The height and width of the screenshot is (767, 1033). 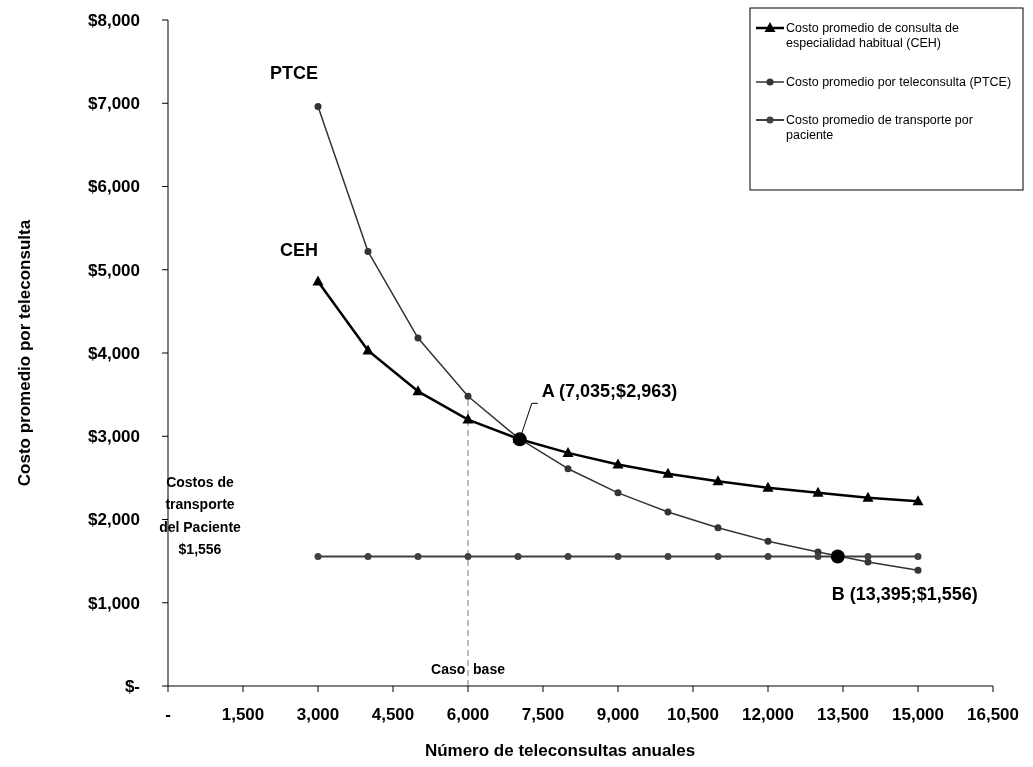 What do you see at coordinates (918, 714) in the screenshot?
I see `x-tick-label: 15,000` at bounding box center [918, 714].